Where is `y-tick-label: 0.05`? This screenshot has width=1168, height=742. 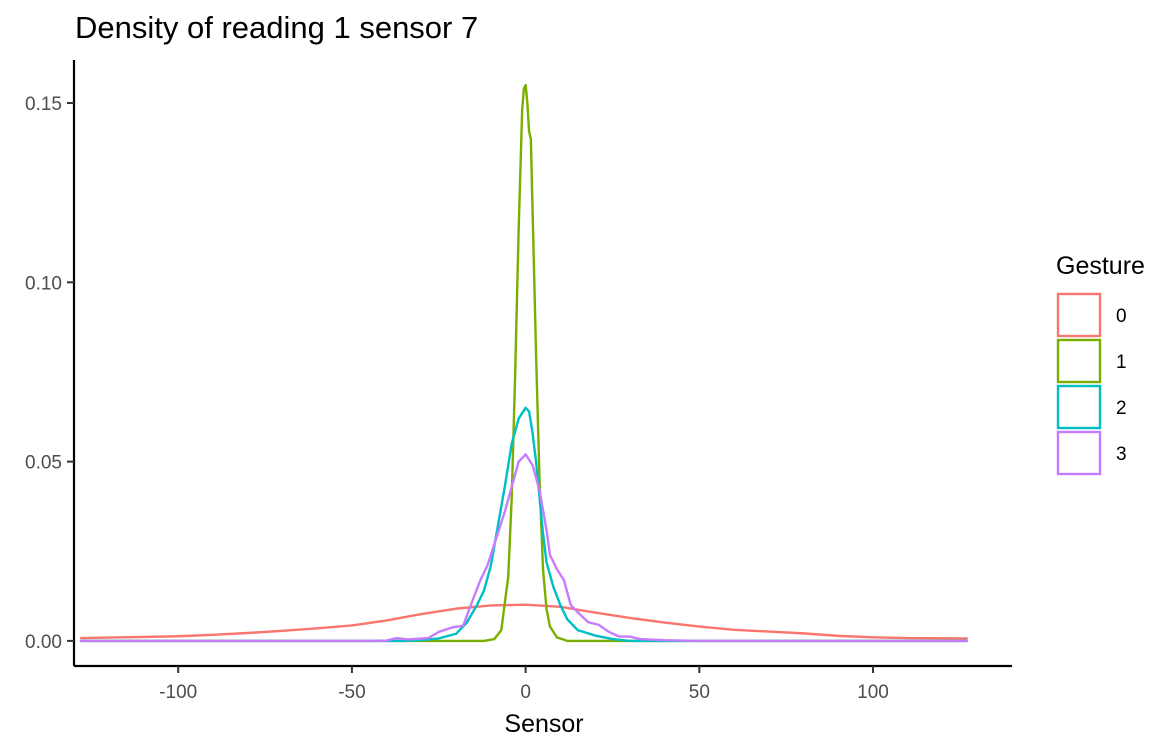
y-tick-label: 0.05 is located at coordinates (43, 463).